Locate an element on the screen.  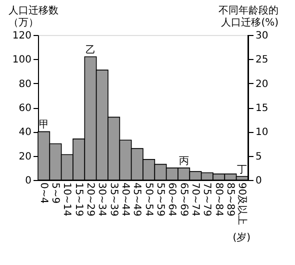
x-tick-label: 70~74 is located at coordinates (195, 199).